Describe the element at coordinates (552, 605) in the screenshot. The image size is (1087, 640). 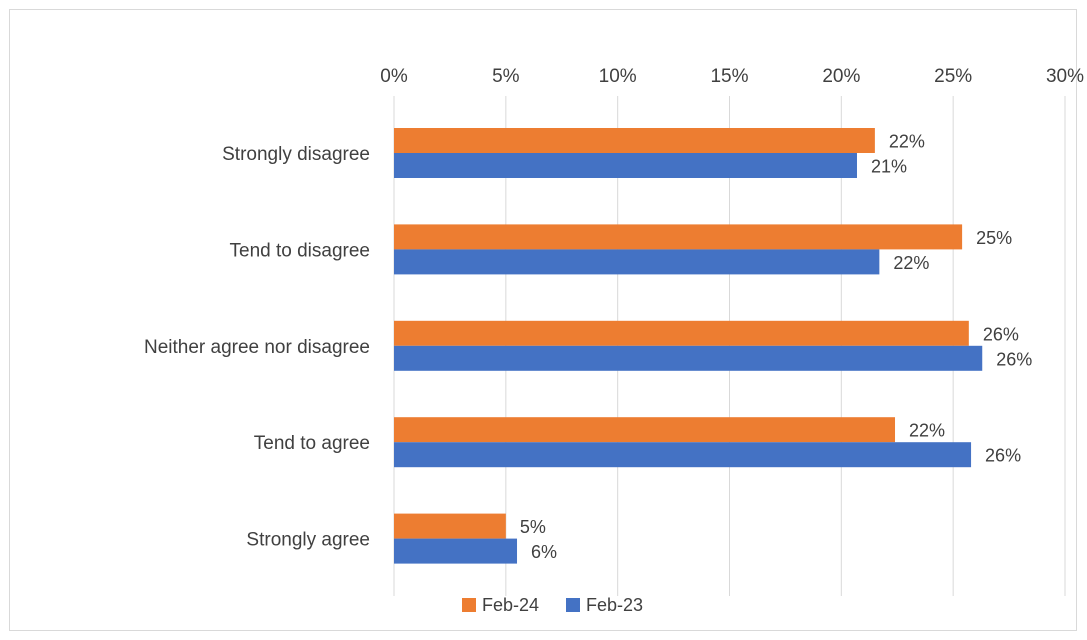
I see `legend: Feb-24 Feb-23` at that location.